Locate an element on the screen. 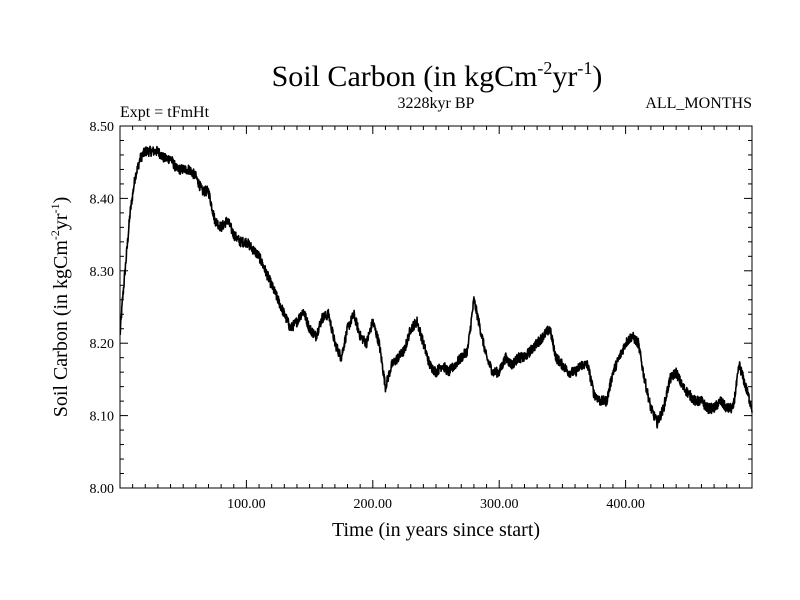 Image resolution: width=800 pixels, height=600 pixels. title-main-text: Soil Carbon (in kgCm is located at coordinates (405, 76).